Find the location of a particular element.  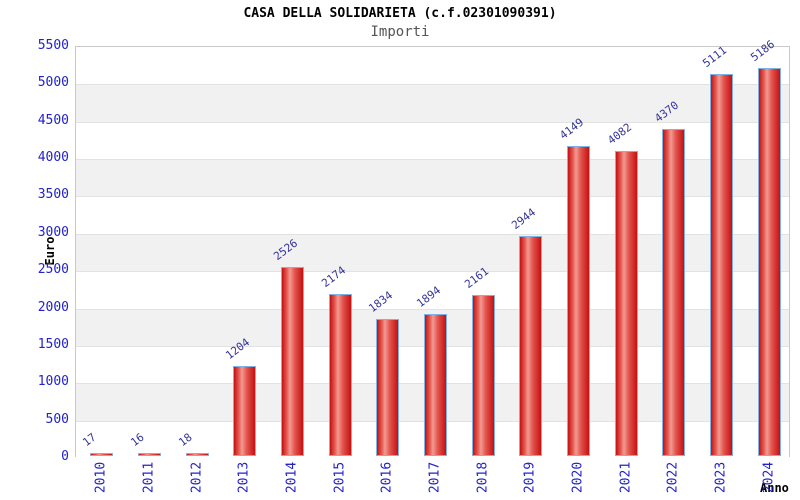

x-tick-label-2011: 2011 is located at coordinates (149, 477).